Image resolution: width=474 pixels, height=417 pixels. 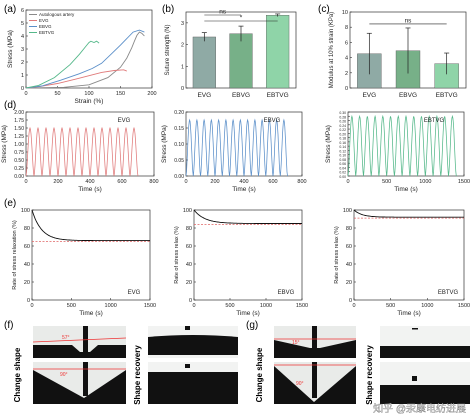 What do you see at coordinates (179, 177) in the screenshot?
I see `y-tick-label: 0.00` at bounding box center [179, 177].